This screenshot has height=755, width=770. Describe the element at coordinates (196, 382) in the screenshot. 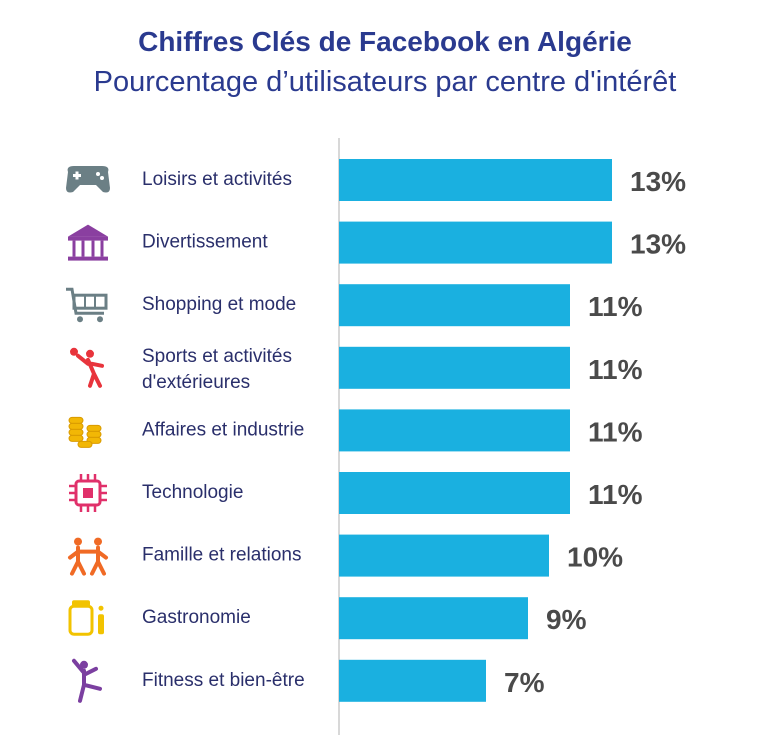

I see `category-label-line: d'extérieures` at that location.